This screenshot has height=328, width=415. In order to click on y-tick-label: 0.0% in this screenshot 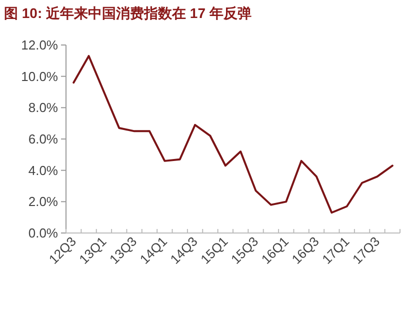, I will do `click(43, 233)`.